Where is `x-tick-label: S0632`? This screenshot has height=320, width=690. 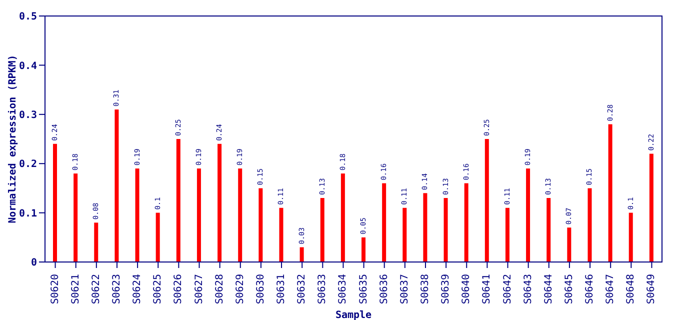 x-tick-label: S0632 is located at coordinates (302, 289).